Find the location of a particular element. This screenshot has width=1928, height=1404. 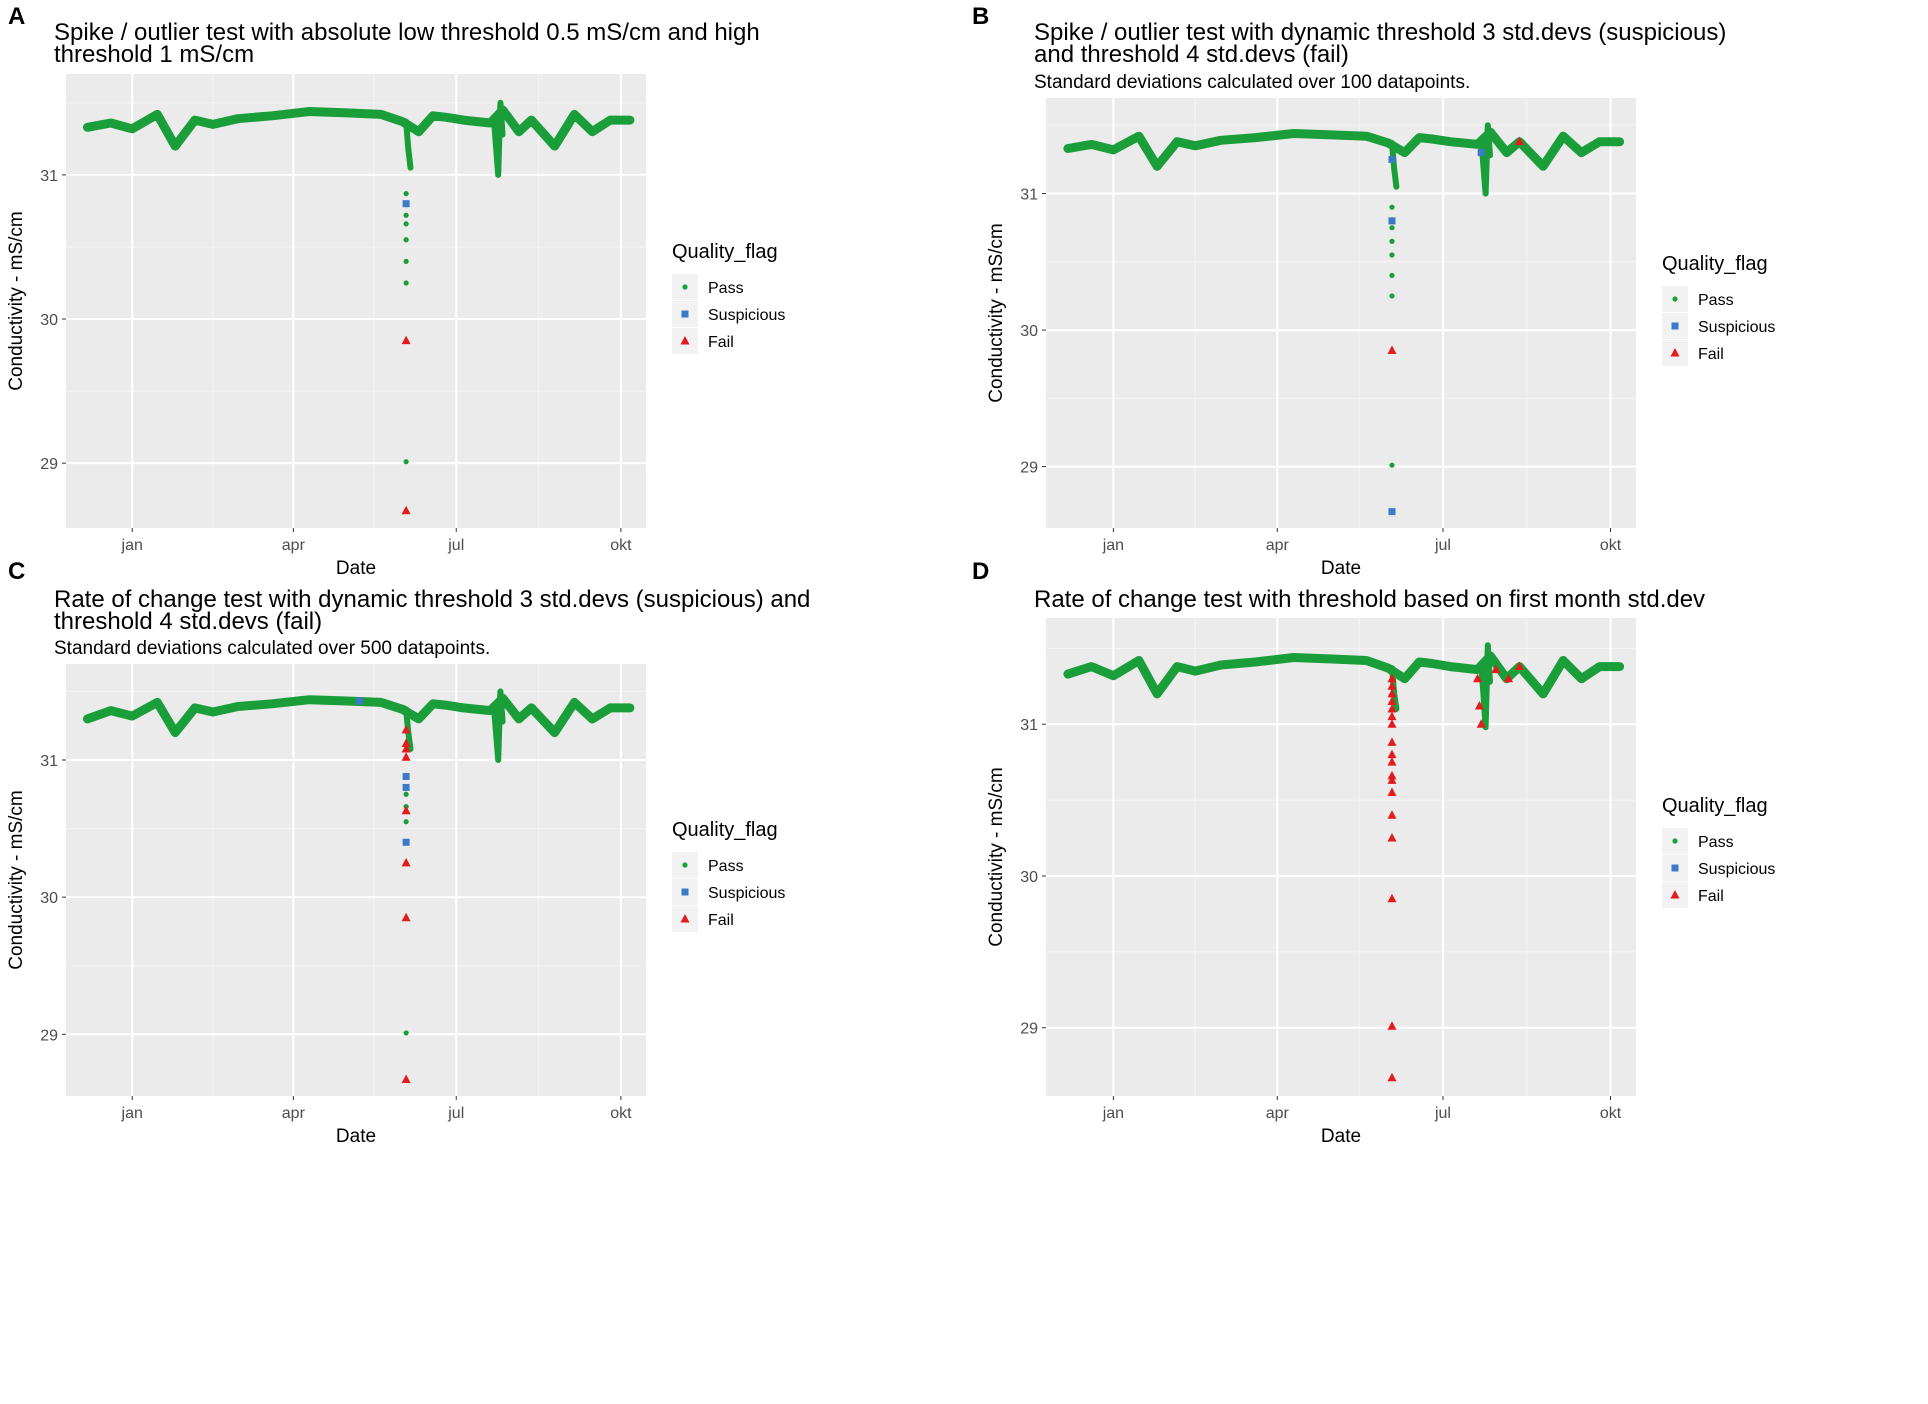

panel-letter: D is located at coordinates (980, 571).